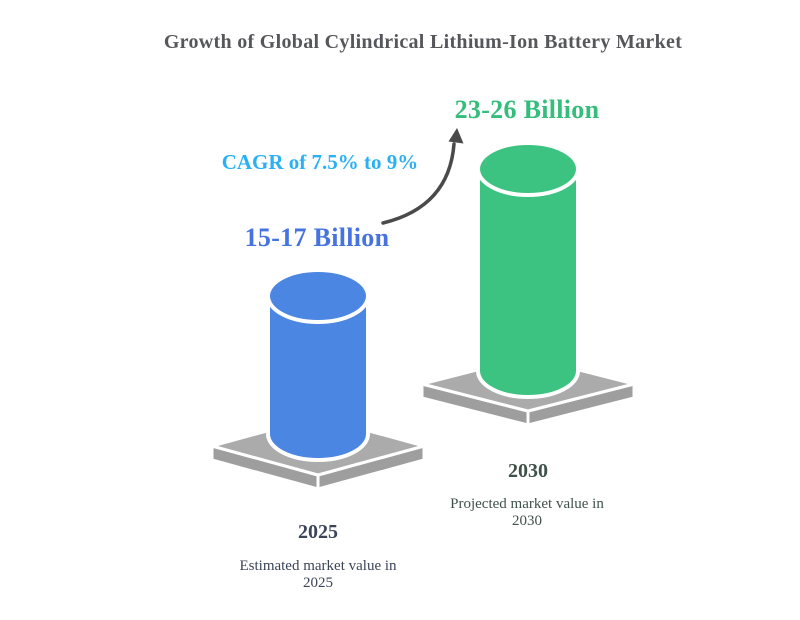  I want to click on growth-arrow-curve, so click(418, 183).